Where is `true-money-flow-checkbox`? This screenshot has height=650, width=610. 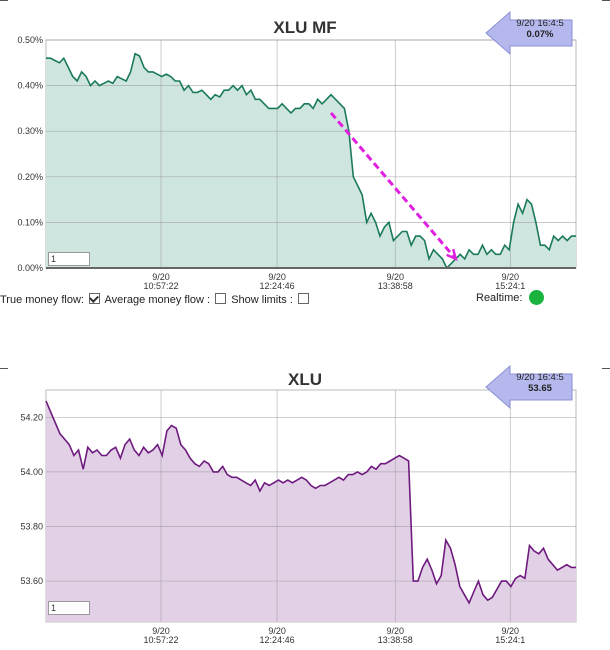
true-money-flow-checkbox is located at coordinates (95, 298).